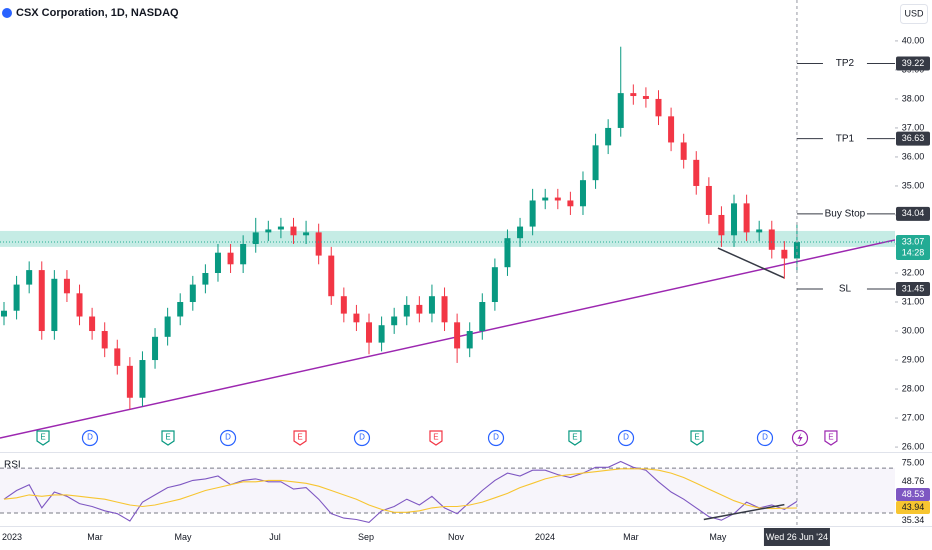  I want to click on rsi-tick-label: 35.34, so click(913, 520).